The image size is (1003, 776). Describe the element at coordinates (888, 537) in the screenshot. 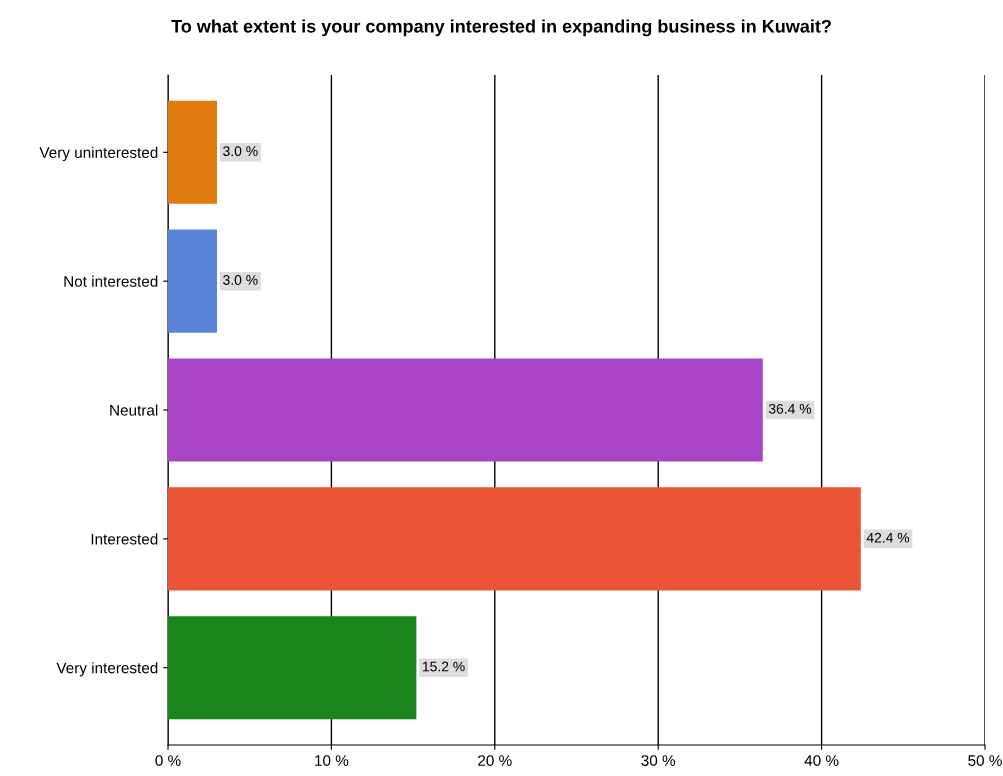

I see `data-label: 42.4 %` at that location.